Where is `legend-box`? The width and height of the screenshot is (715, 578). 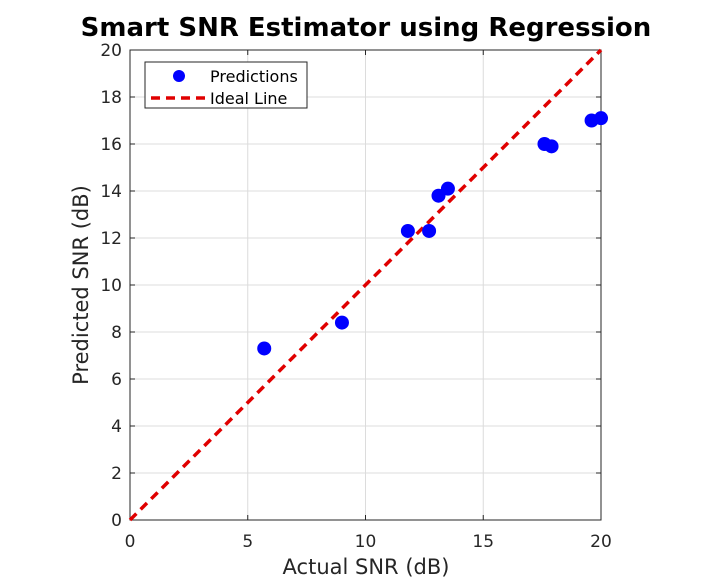 legend-box is located at coordinates (226, 85).